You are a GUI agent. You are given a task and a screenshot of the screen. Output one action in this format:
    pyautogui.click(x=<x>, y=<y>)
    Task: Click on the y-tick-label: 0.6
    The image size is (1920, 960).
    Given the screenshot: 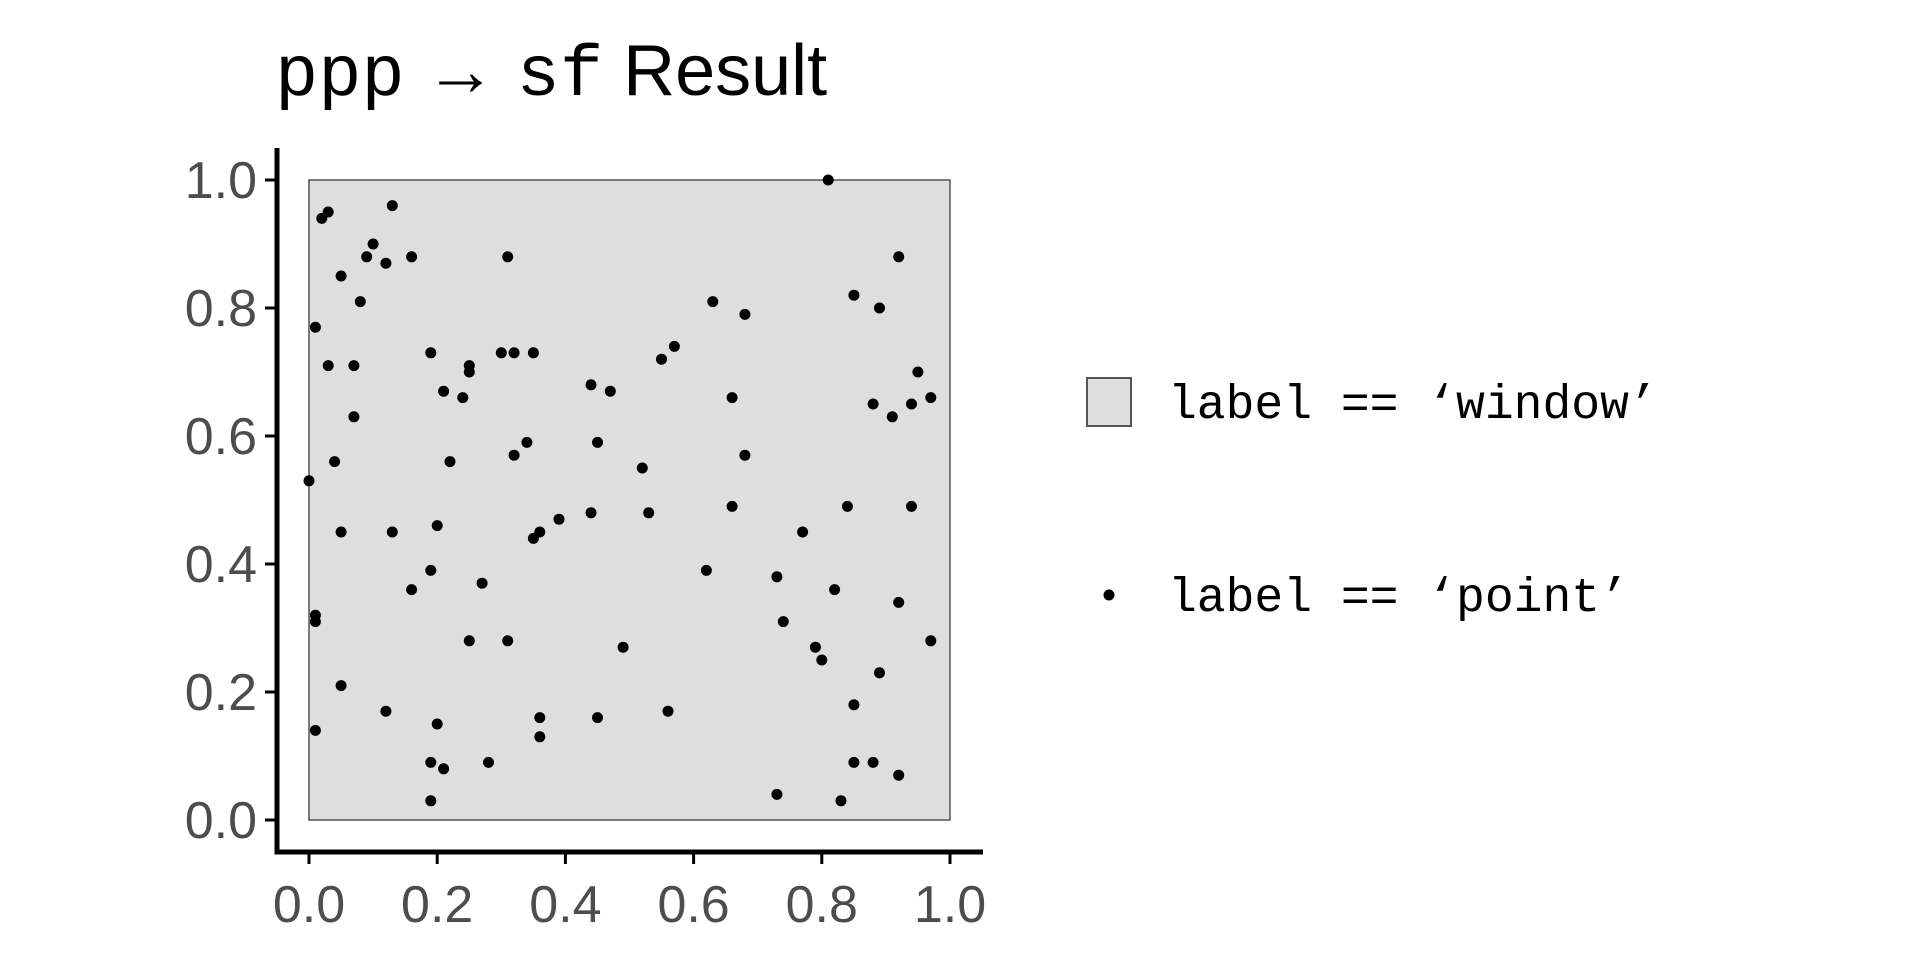 What is the action you would take?
    pyautogui.click(x=221, y=437)
    